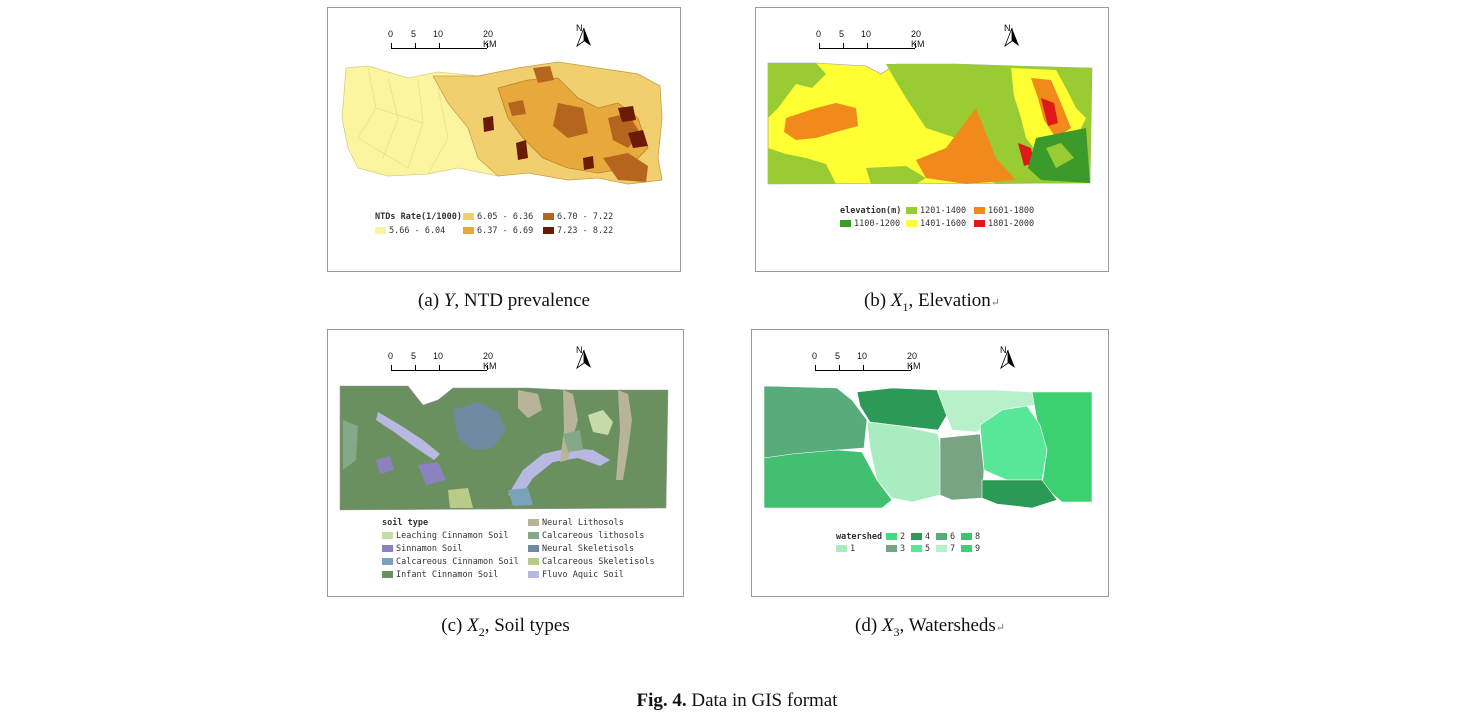 Image resolution: width=1474 pixels, height=724 pixels. Describe the element at coordinates (578, 217) in the screenshot. I see `legend-item: 6.70 - 7.22` at that location.